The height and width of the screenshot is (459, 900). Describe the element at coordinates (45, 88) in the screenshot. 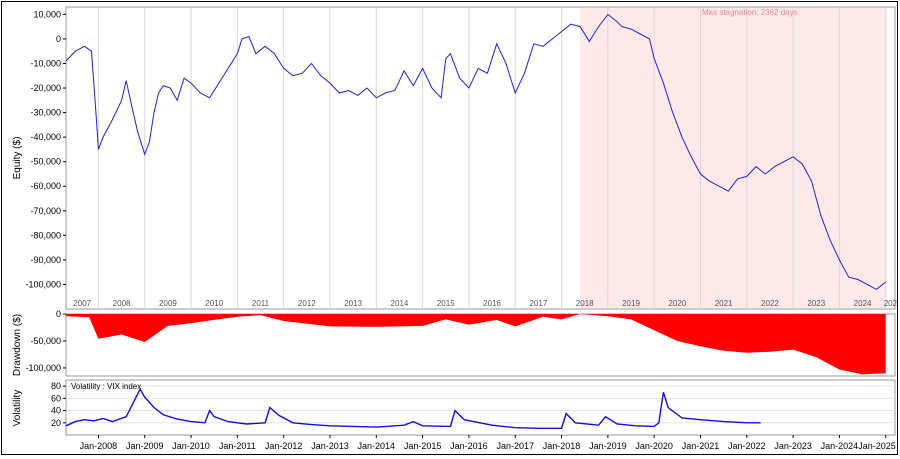

I see `y-tick-label: -20,000` at that location.